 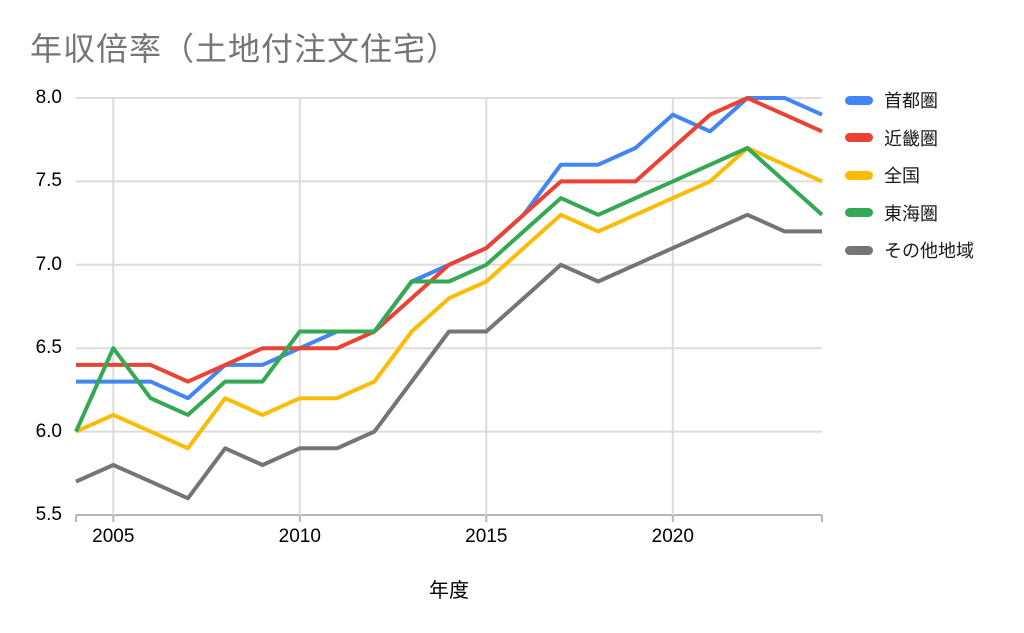 I want to click on y-tick-label: 5.5, so click(x=48, y=514).